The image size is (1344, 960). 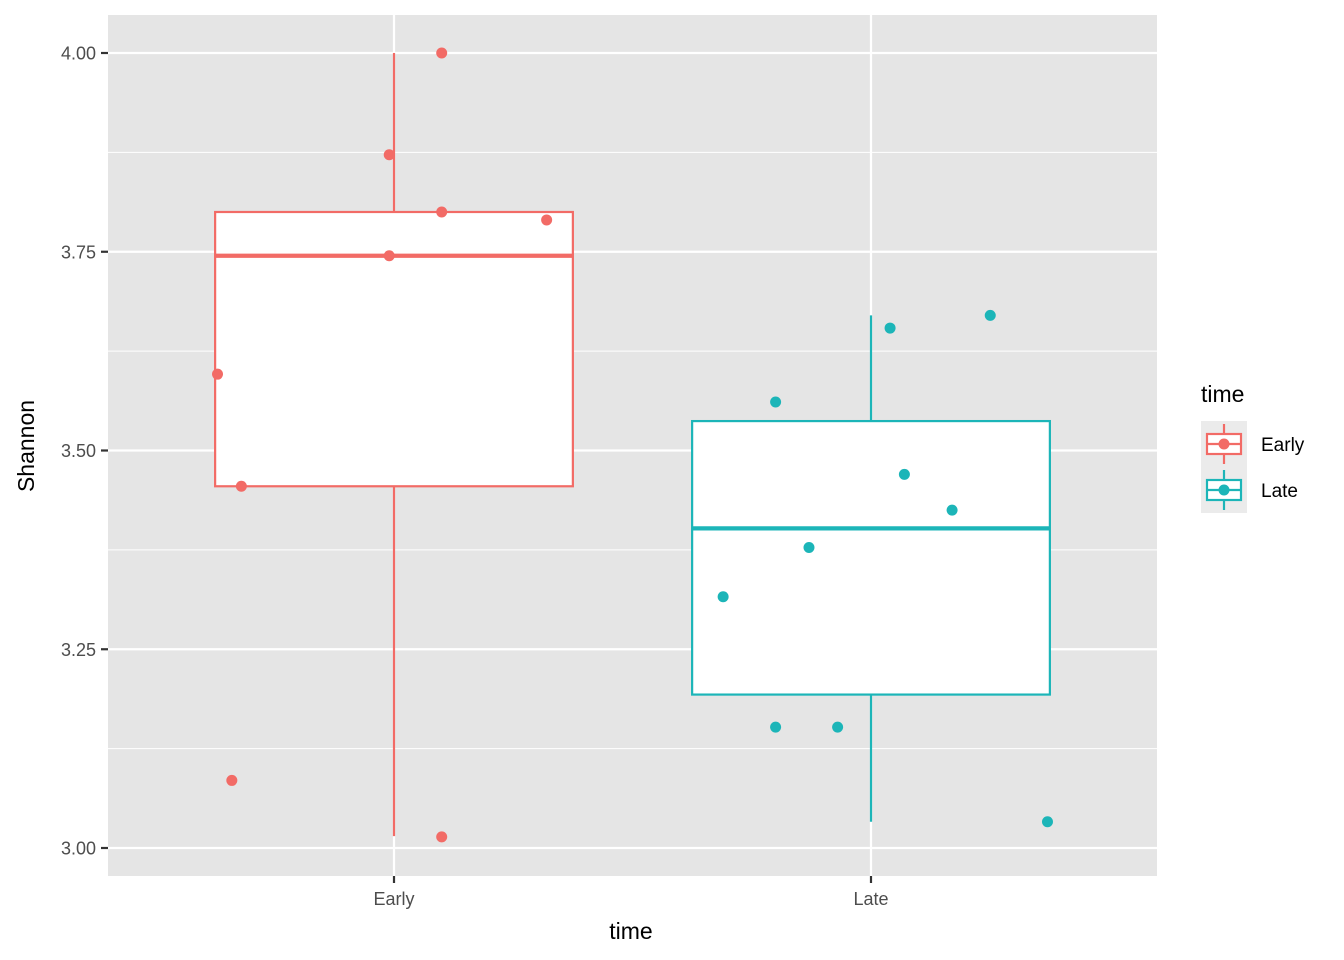 What do you see at coordinates (78, 54) in the screenshot?
I see `y-tick-label: 4.00` at bounding box center [78, 54].